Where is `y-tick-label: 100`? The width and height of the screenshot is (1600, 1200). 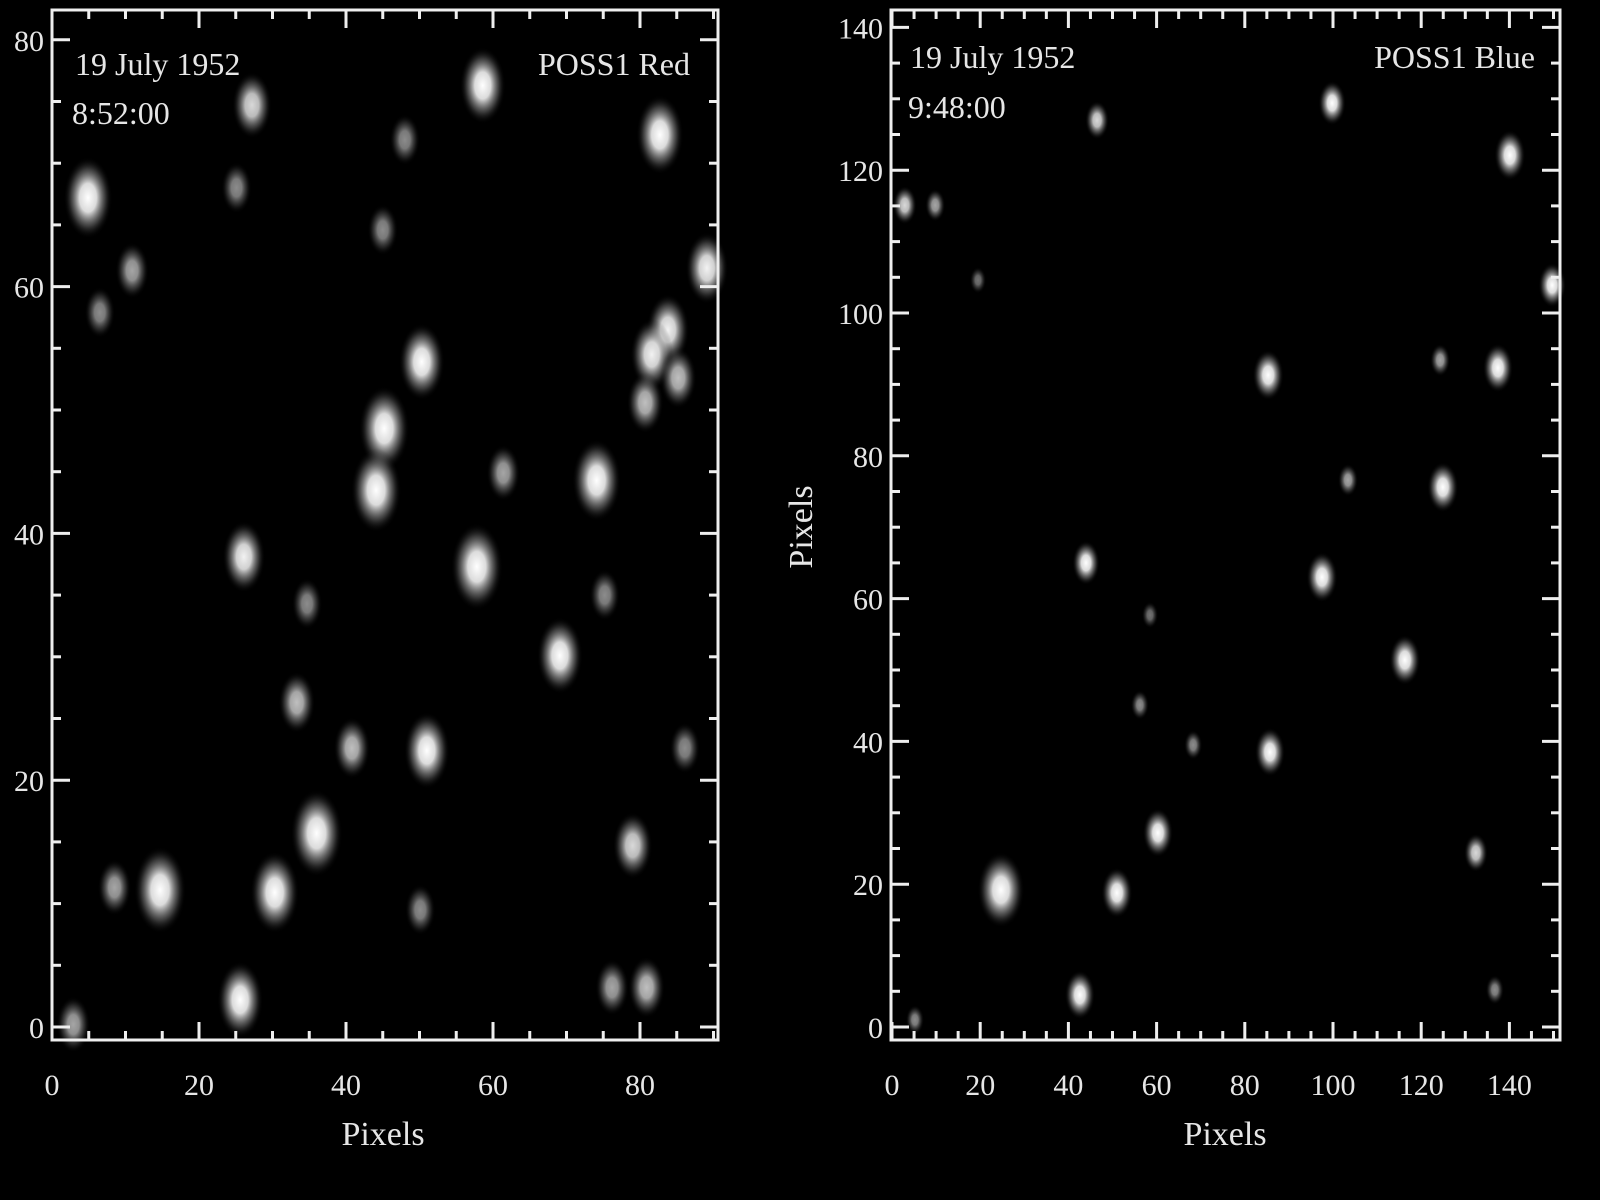
y-tick-label: 100 is located at coordinates (860, 314).